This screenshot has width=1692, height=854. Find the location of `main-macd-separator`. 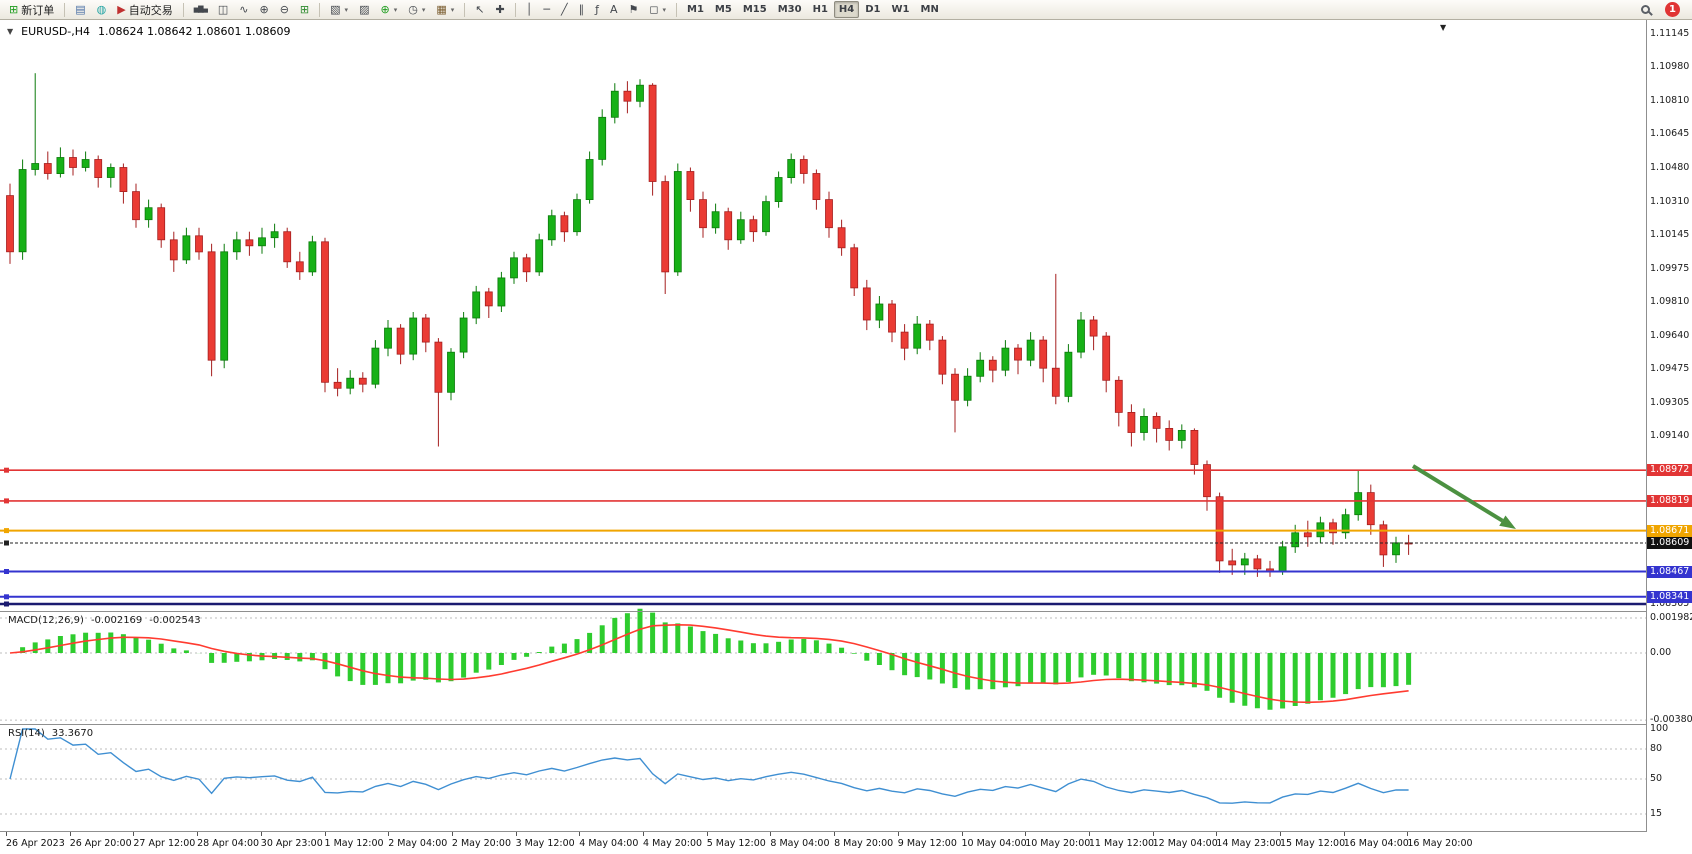

main-macd-separator is located at coordinates (846, 611).